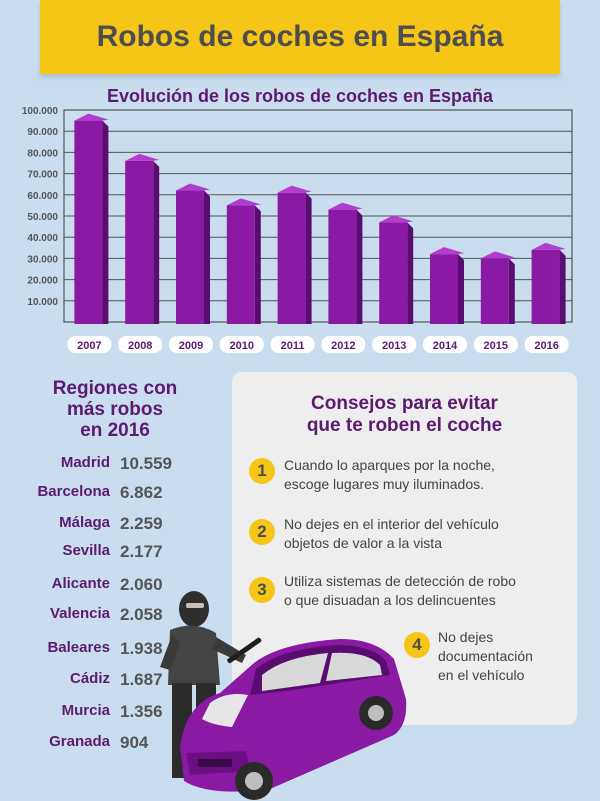 This screenshot has width=600, height=801. I want to click on regions-title-line-2: más robos, so click(115, 409).